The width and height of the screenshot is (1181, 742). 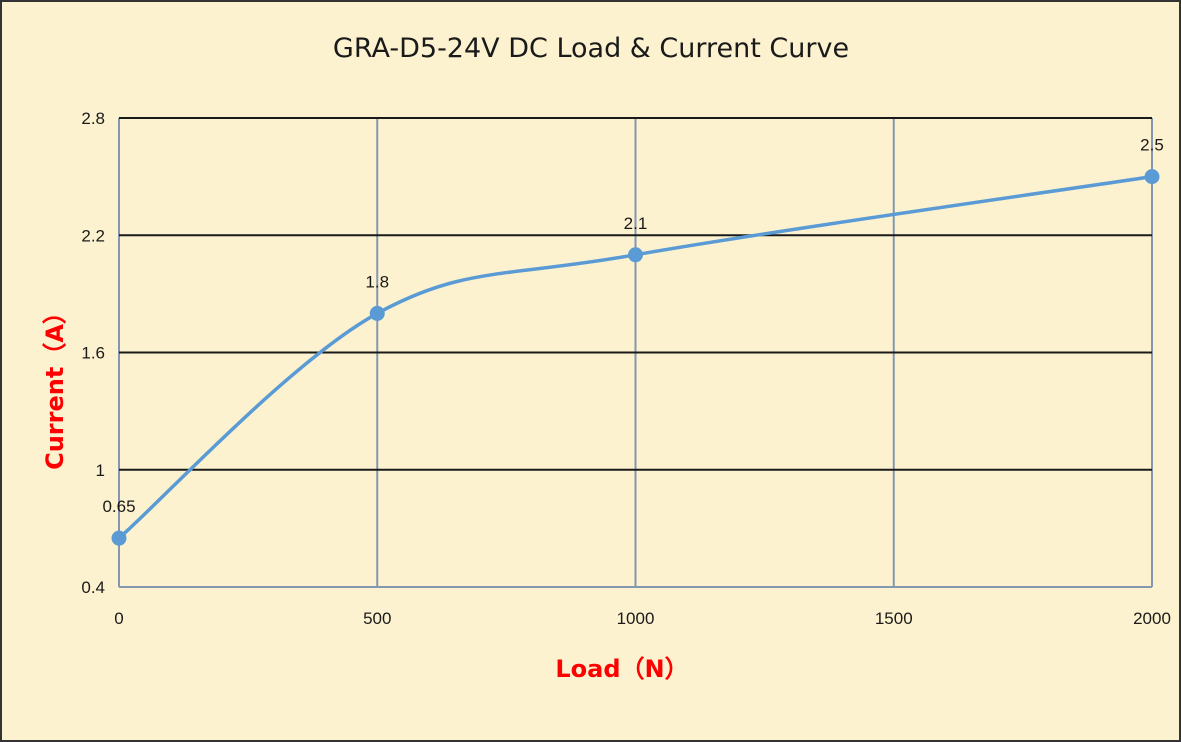 I want to click on chart-title: GRA-D5-24V DC Load & Current Curve, so click(x=591, y=48).